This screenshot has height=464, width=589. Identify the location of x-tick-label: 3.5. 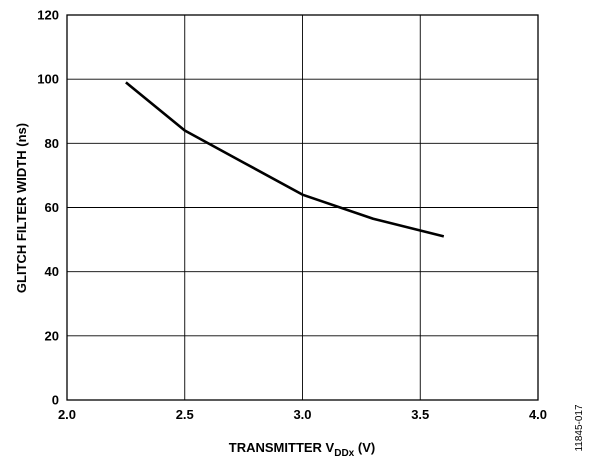
(420, 414).